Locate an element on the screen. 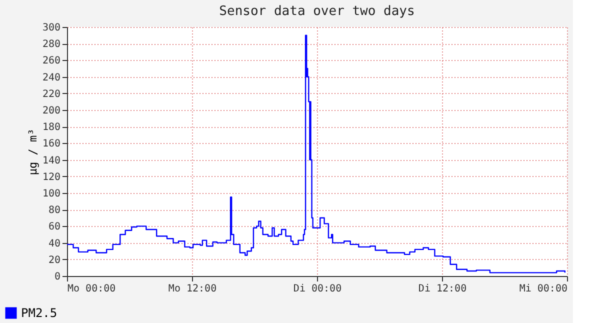 This screenshot has width=597, height=323. x-tick-label: Mo 12:00 is located at coordinates (192, 289).